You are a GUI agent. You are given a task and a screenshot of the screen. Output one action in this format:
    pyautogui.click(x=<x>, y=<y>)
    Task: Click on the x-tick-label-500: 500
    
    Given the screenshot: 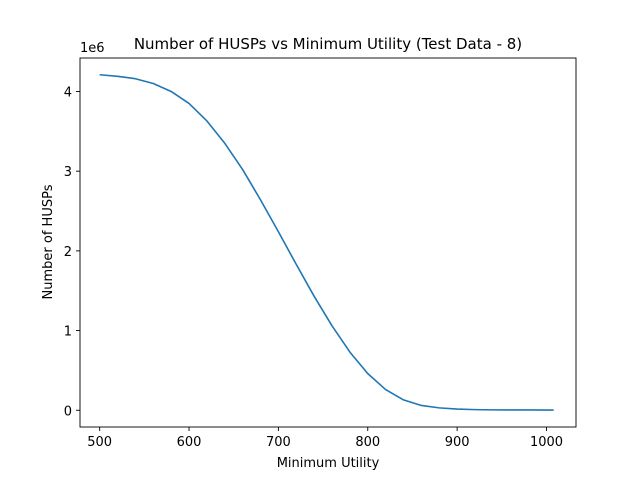 What is the action you would take?
    pyautogui.click(x=99, y=442)
    